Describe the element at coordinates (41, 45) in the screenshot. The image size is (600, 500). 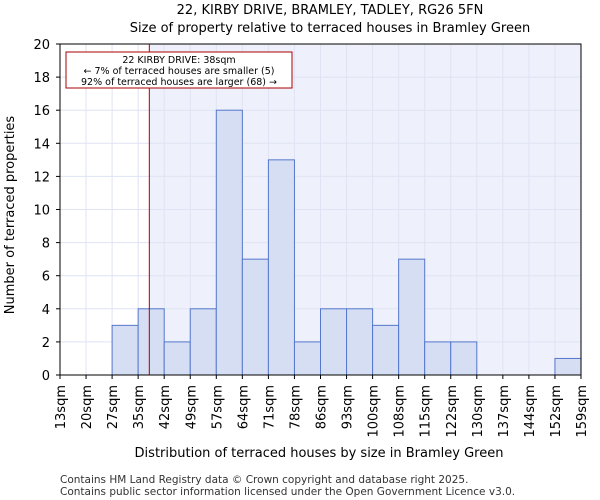
I see `y-tick-label: 20` at that location.